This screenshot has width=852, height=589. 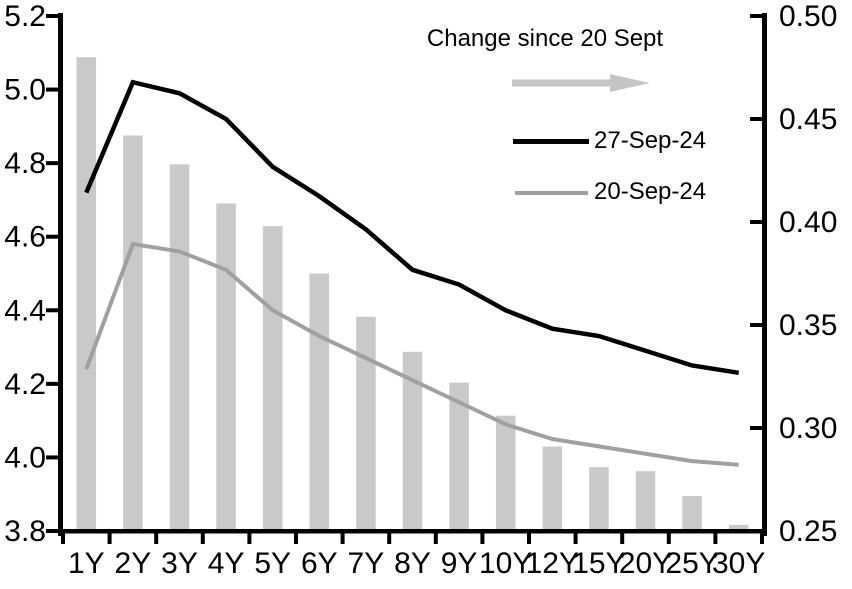 What do you see at coordinates (86, 293) in the screenshot?
I see `bar-change-1Y` at bounding box center [86, 293].